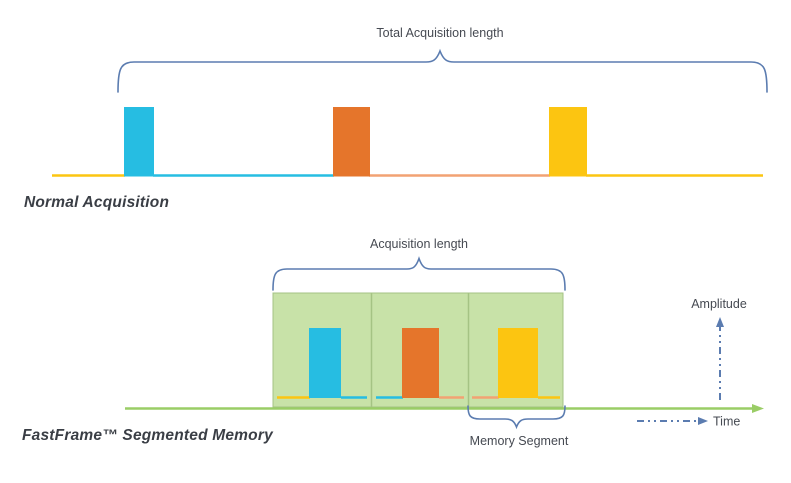 Image resolution: width=791 pixels, height=483 pixels. I want to click on time-label: Time, so click(726, 422).